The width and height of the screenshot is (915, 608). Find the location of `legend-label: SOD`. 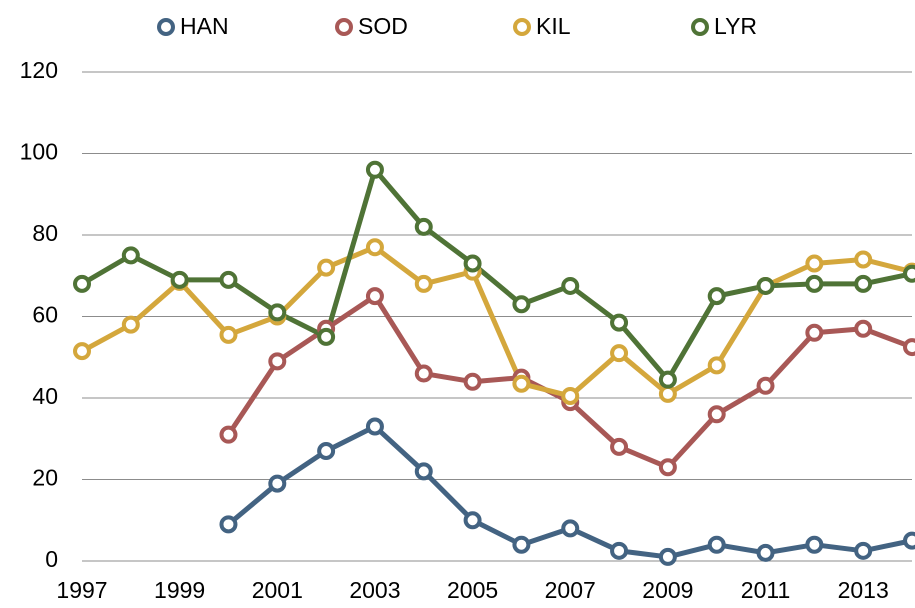

legend-label: SOD is located at coordinates (383, 26).